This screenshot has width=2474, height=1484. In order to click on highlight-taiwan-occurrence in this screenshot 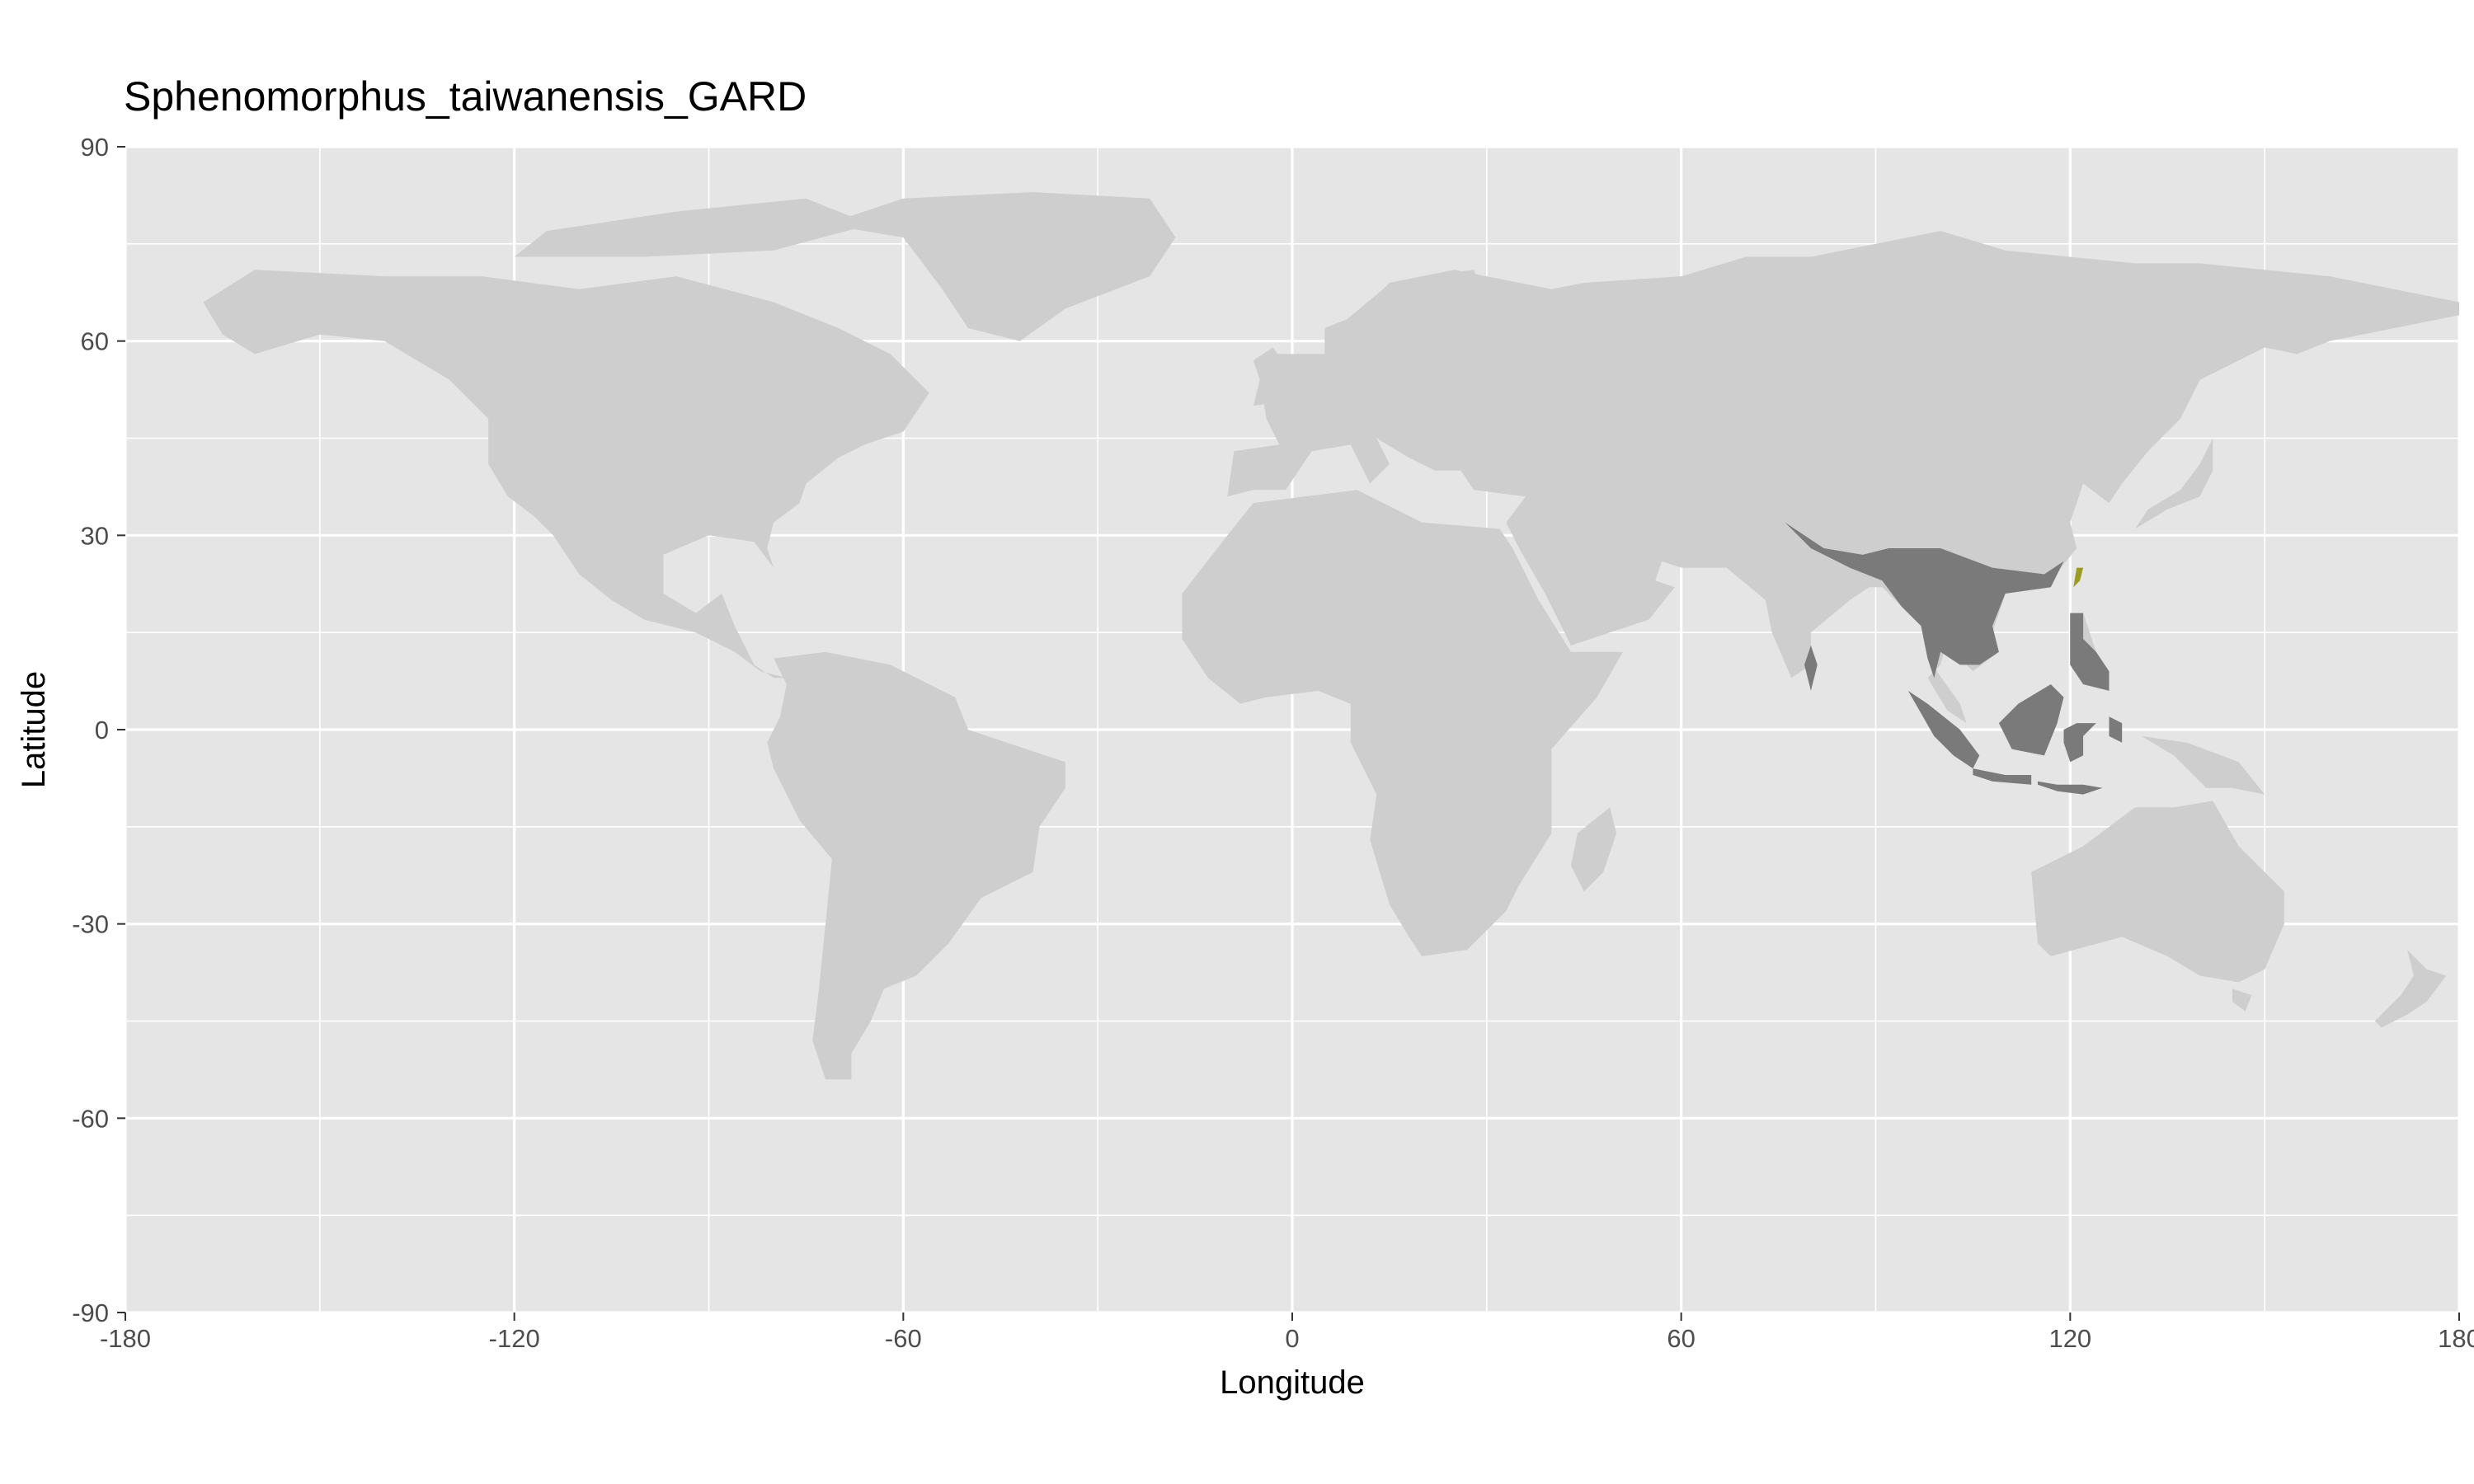, I will do `click(2078, 577)`.